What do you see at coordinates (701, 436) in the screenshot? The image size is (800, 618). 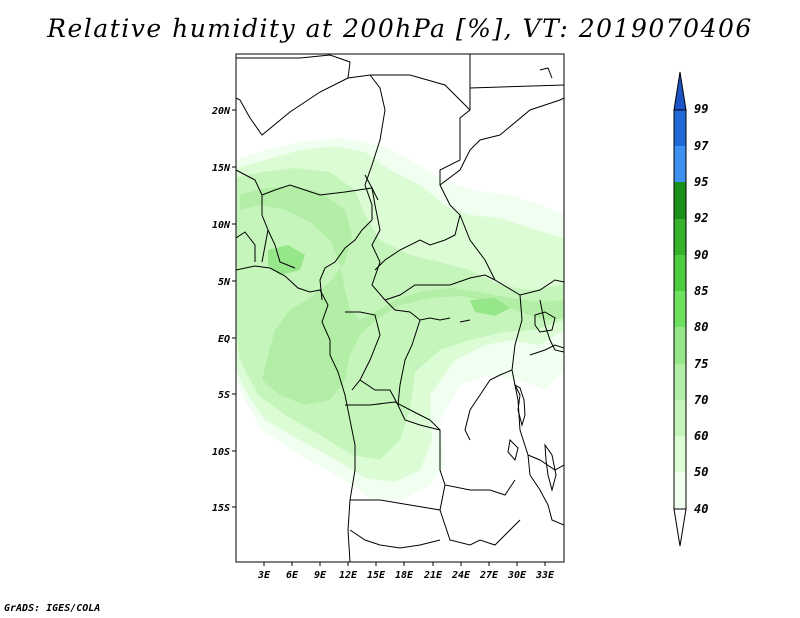 I see `colorbar-label: 60` at bounding box center [701, 436].